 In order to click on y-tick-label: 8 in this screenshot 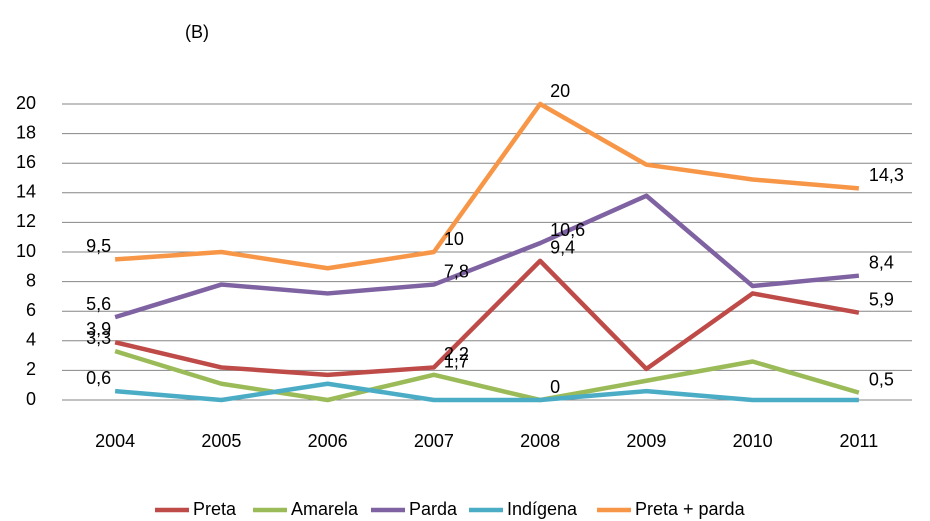, I will do `click(31, 280)`.